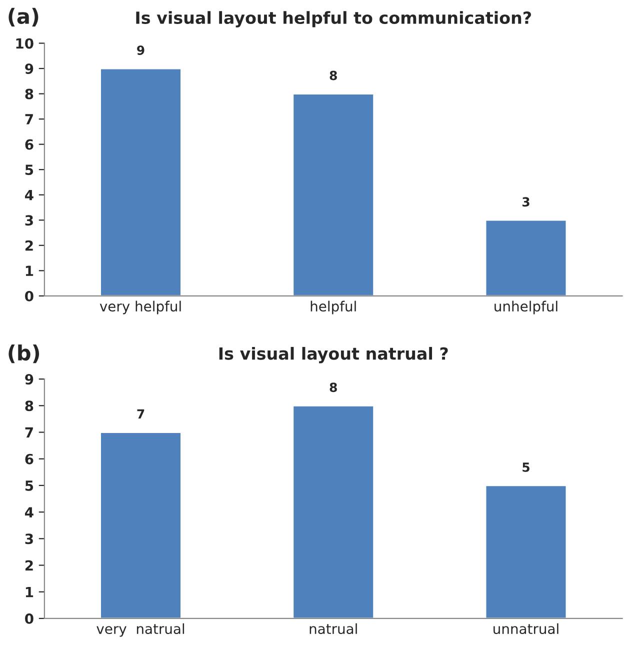 Image resolution: width=635 pixels, height=665 pixels. Describe the element at coordinates (140, 630) in the screenshot. I see `x-tick-label: very natrual` at that location.